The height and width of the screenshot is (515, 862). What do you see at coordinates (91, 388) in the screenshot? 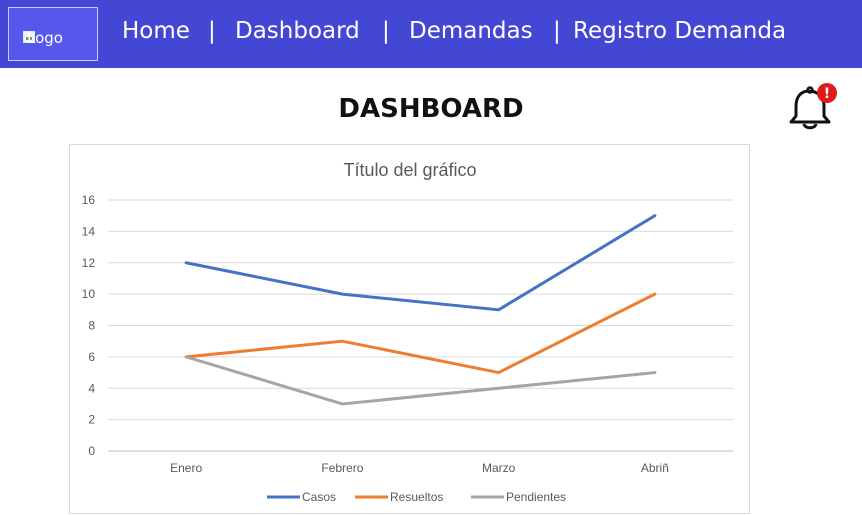
I see `y-tick-label: 4` at bounding box center [91, 388].